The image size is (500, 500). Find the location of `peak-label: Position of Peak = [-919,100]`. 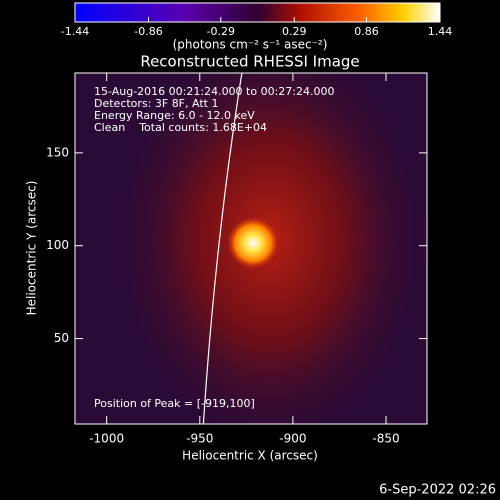

peak-label: Position of Peak = [-919,100] is located at coordinates (174, 403).